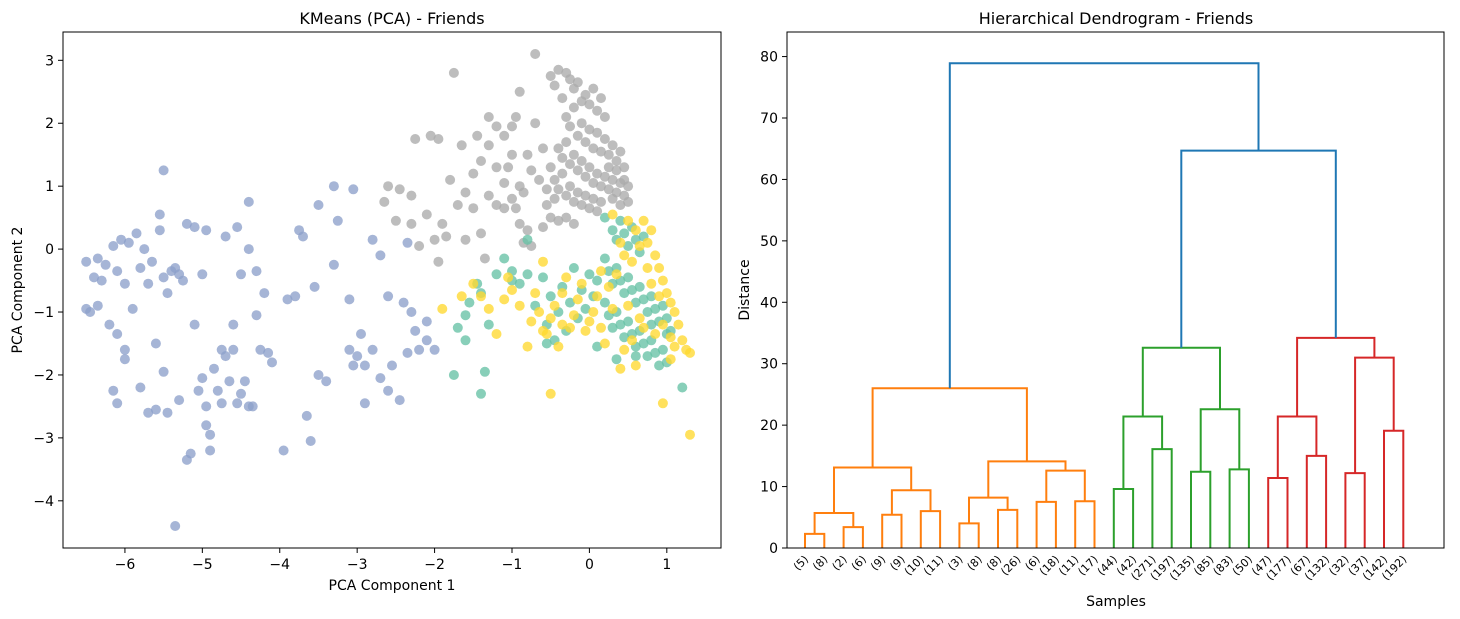 The height and width of the screenshot is (619, 1460). What do you see at coordinates (49, 61) in the screenshot?
I see `scatter-y-tick-label: 3` at bounding box center [49, 61].